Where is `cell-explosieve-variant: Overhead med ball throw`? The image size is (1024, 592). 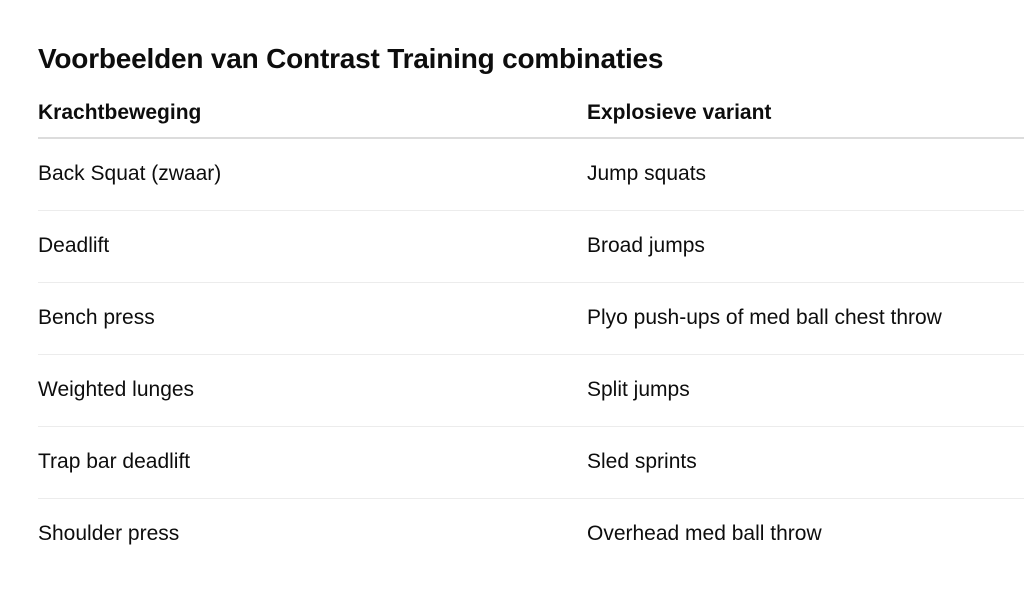 cell-explosieve-variant: Overhead med ball throw is located at coordinates (805, 533).